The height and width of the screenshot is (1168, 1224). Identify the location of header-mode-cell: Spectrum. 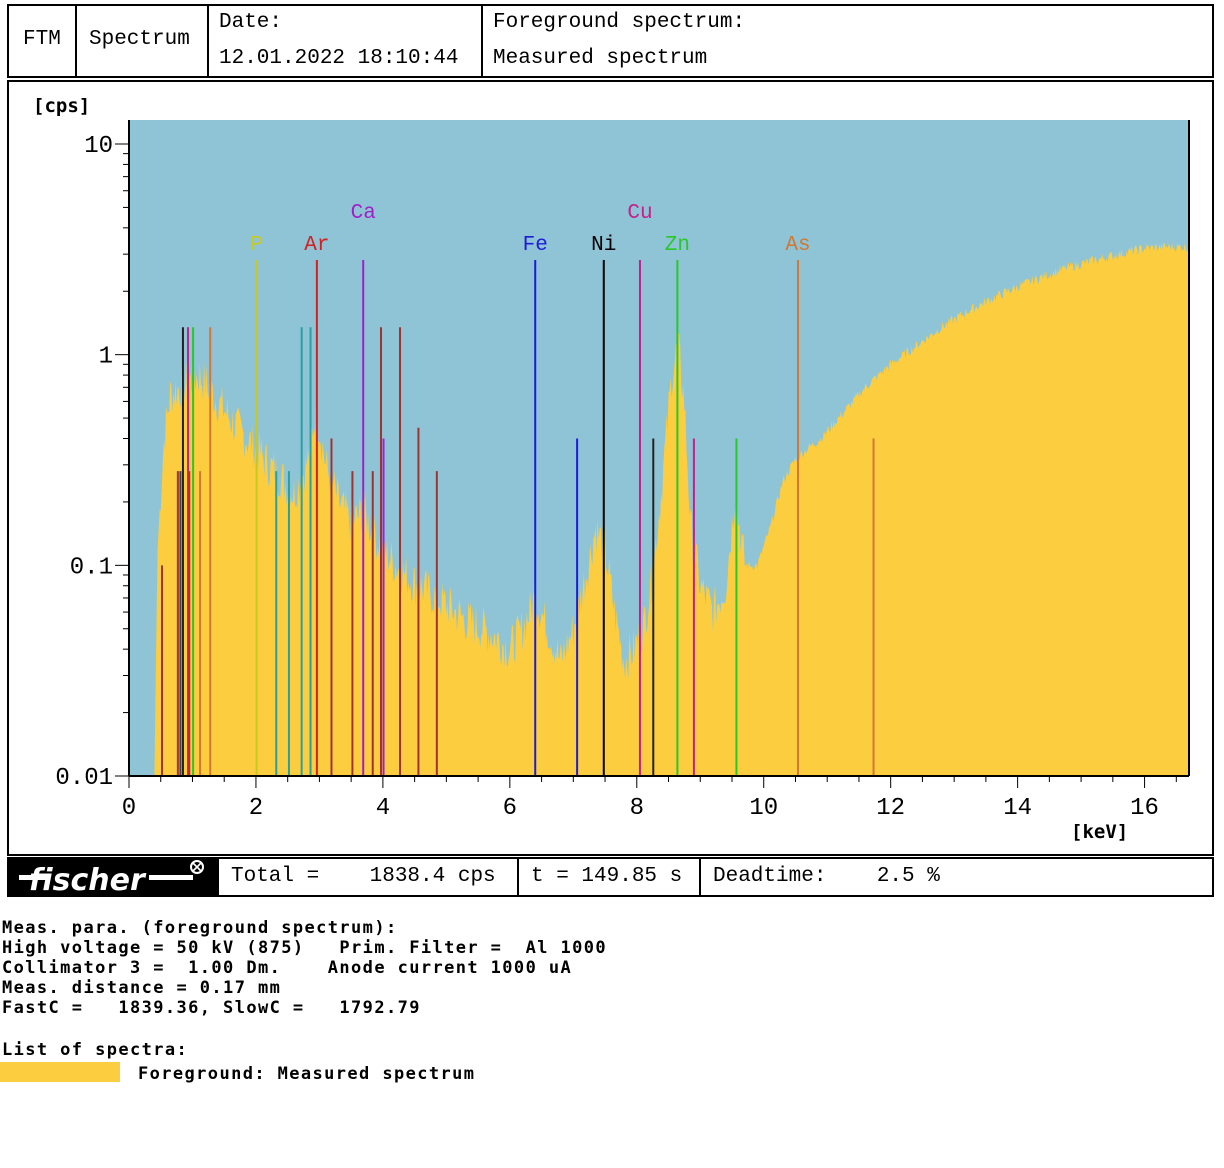
(141, 41).